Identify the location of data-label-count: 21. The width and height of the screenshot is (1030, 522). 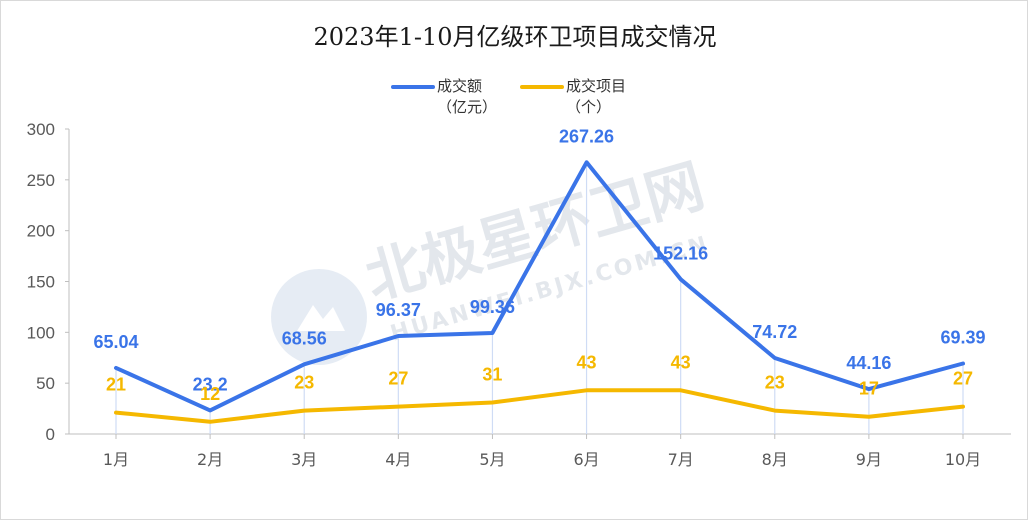
(116, 385).